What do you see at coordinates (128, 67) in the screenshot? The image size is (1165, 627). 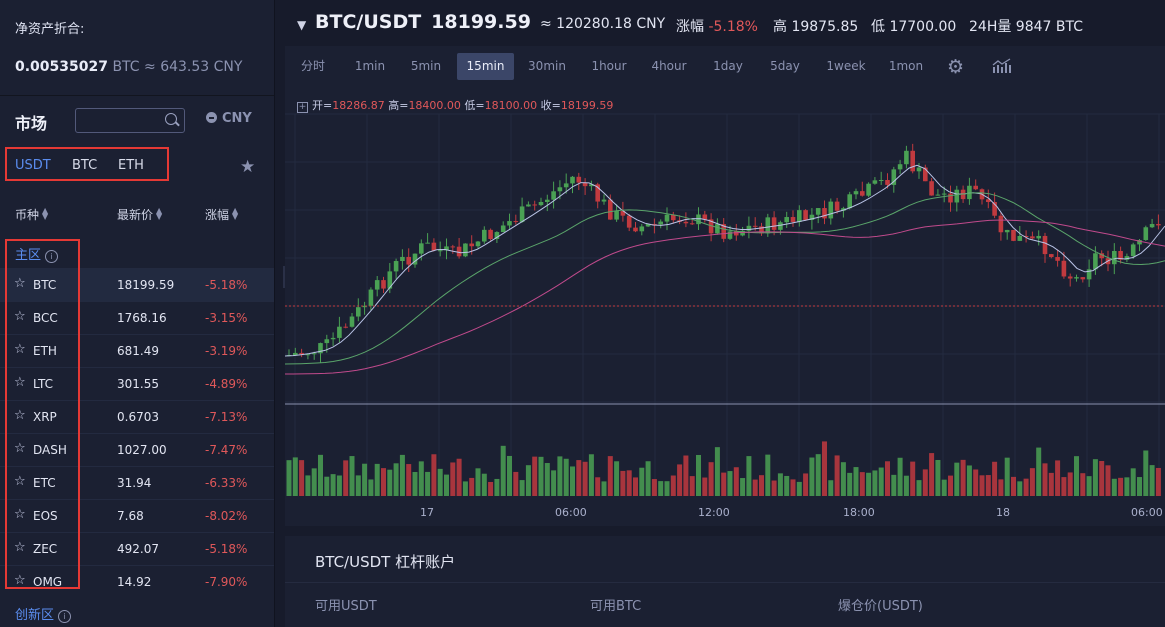 I see `net-asset-value: 0.00535027 BTC ≈ 643.53 CNY` at bounding box center [128, 67].